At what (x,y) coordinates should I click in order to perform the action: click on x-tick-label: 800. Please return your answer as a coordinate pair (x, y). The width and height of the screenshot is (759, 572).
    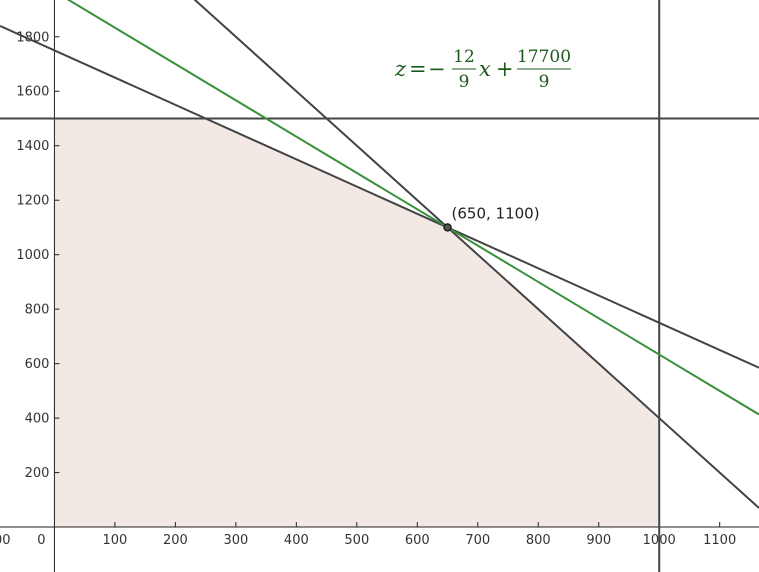
    Looking at the image, I should click on (538, 540).